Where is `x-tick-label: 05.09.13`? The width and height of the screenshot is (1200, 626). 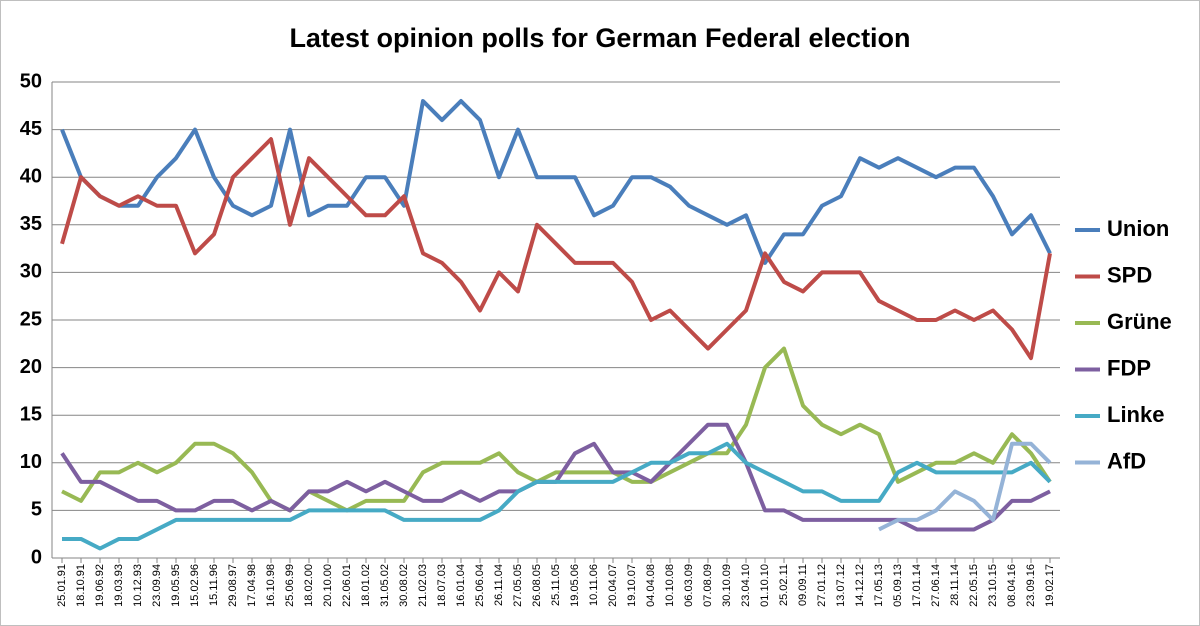 x-tick-label: 05.09.13 is located at coordinates (898, 585).